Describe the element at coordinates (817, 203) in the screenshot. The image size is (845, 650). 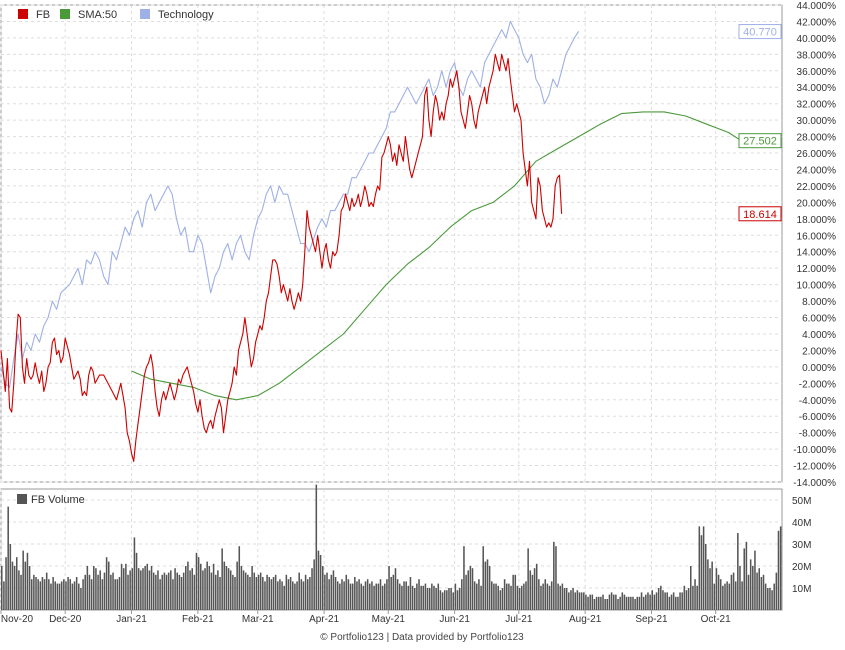
I see `price-y-tick-label: 20.000%` at that location.